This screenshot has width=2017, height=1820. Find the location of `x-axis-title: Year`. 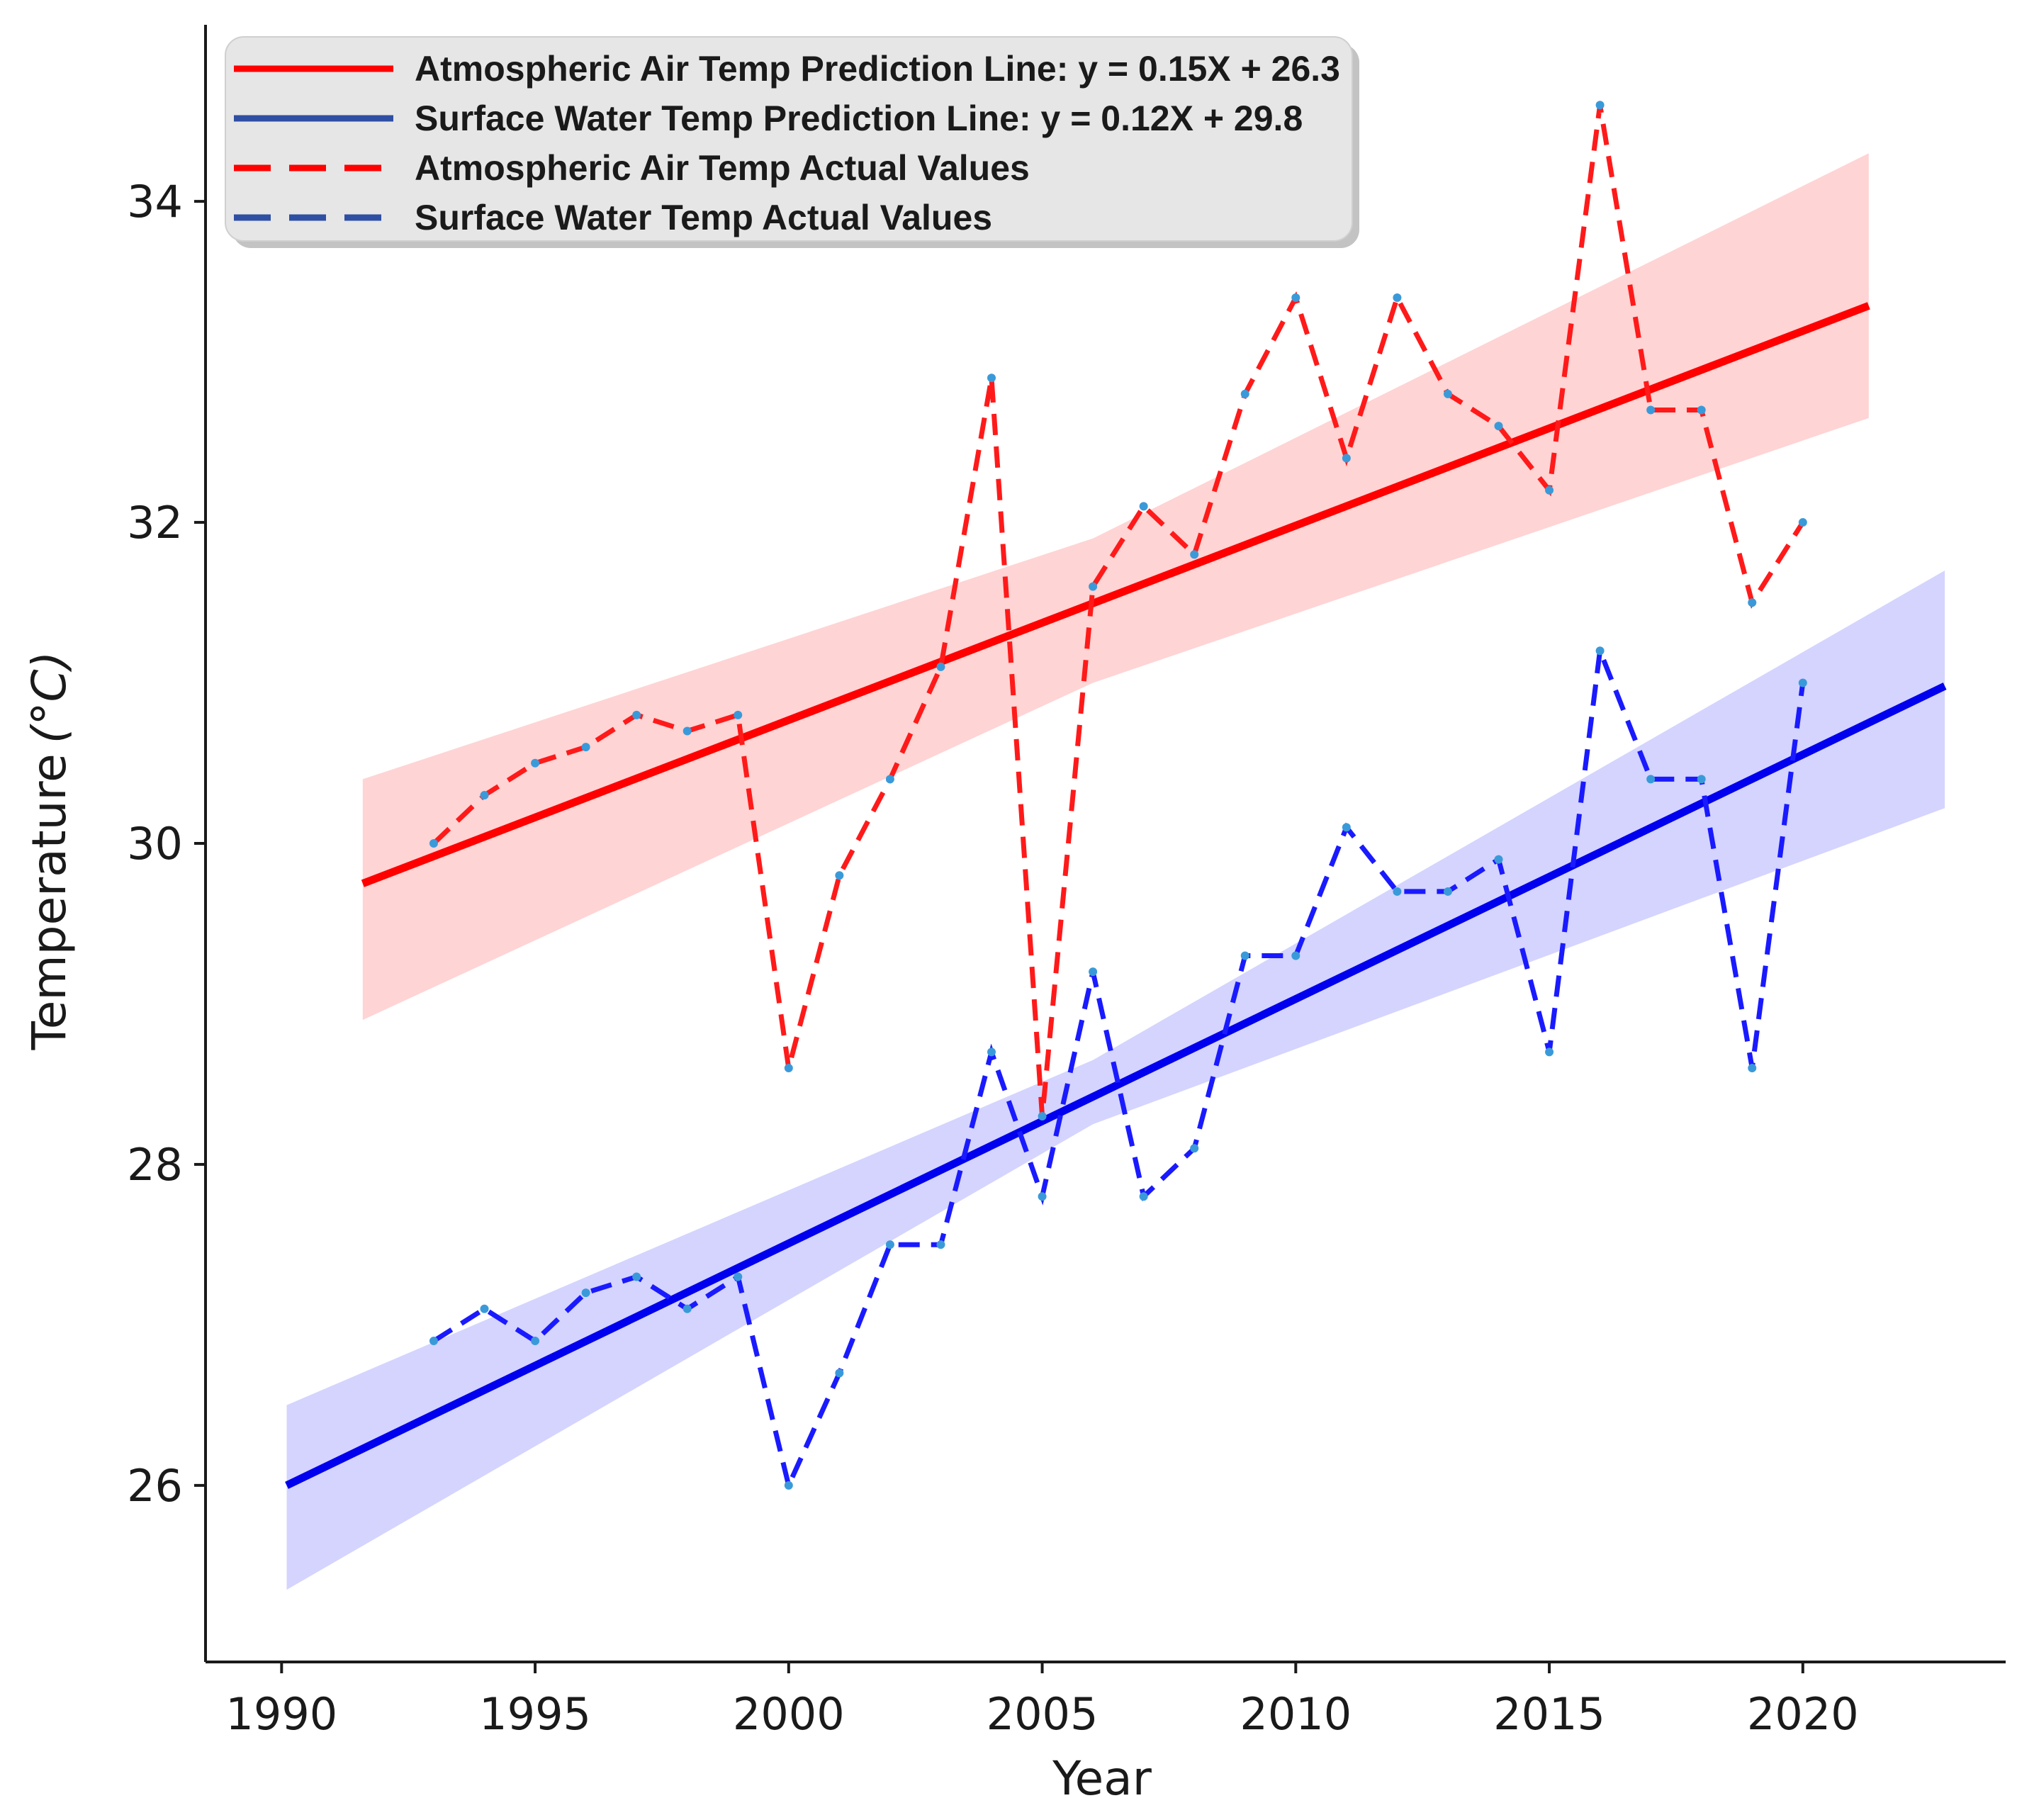

x-axis-title: Year is located at coordinates (1102, 1779).